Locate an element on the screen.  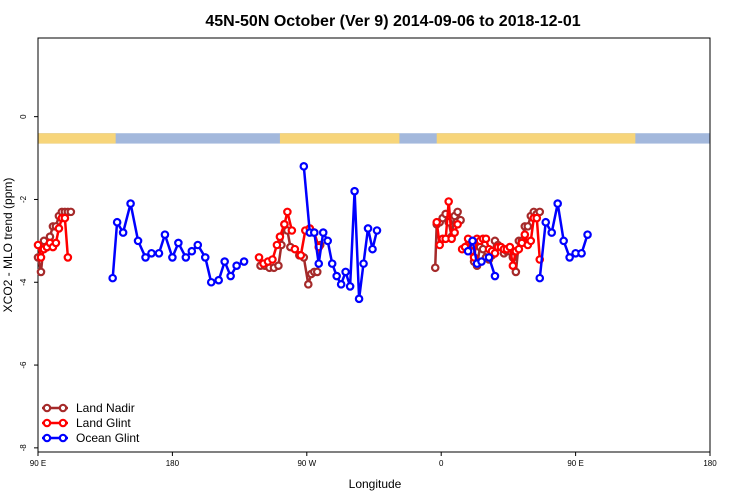
legend-item-ocean-glint: Ocean Glint is located at coordinates (91, 438).